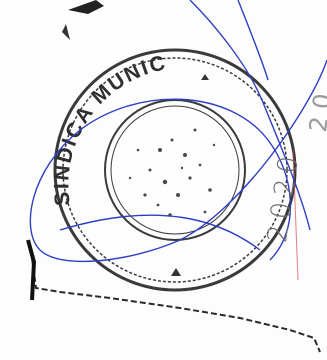 The width and height of the screenshot is (327, 360). Describe the element at coordinates (86, 7) in the screenshot. I see `torn-corner-top` at that location.